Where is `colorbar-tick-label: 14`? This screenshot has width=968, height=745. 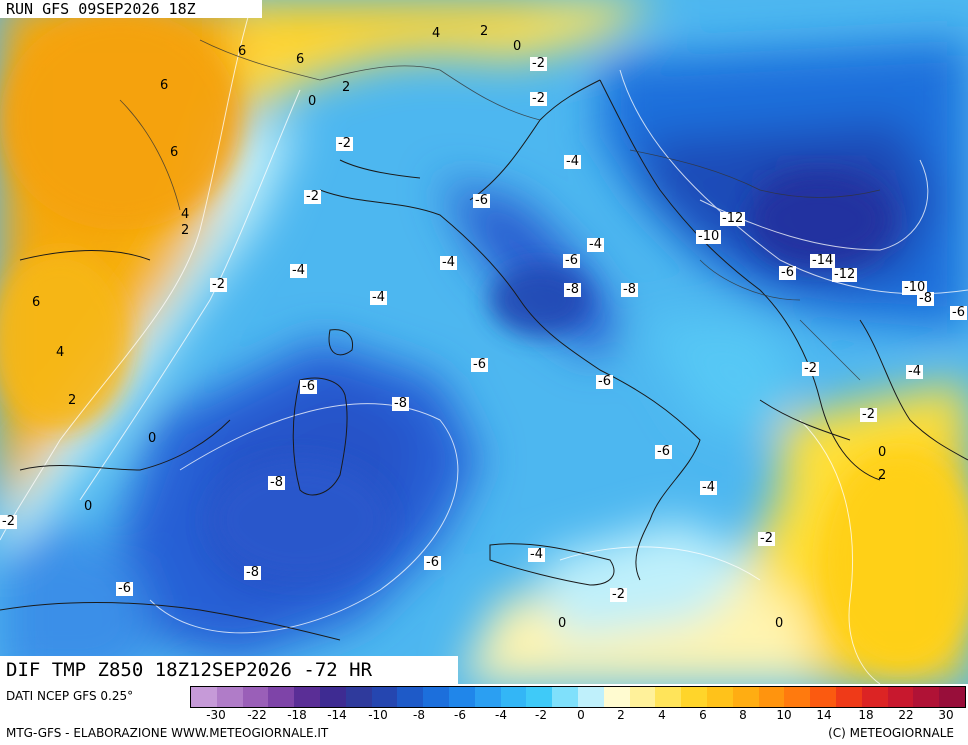 colorbar-tick-label: 14 is located at coordinates (824, 715).